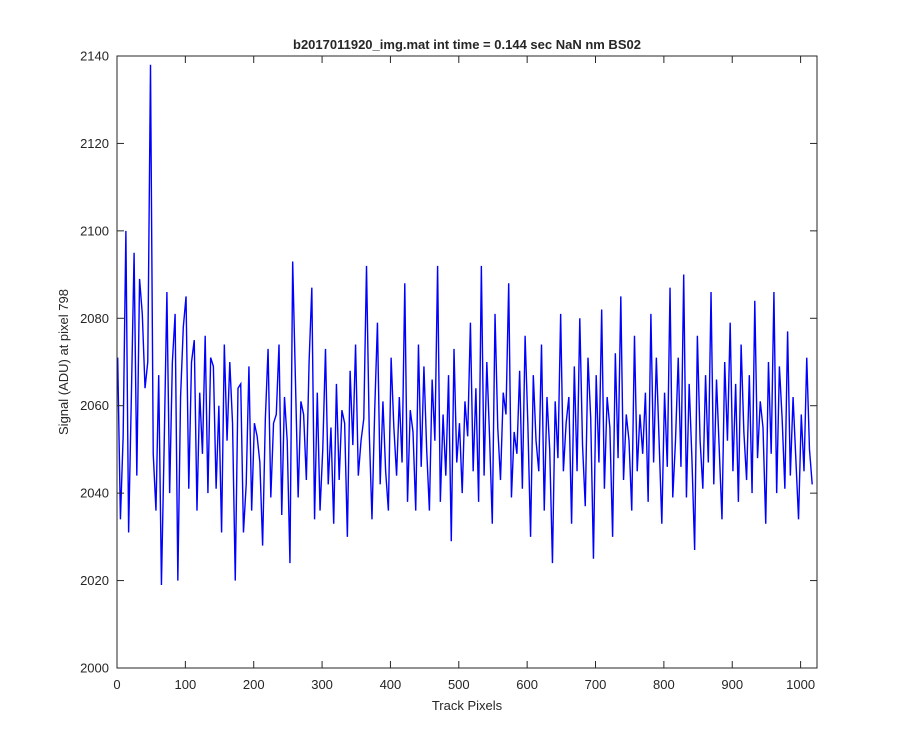 The image size is (900, 755). What do you see at coordinates (732, 684) in the screenshot?
I see `x-tick-label: 900` at bounding box center [732, 684].